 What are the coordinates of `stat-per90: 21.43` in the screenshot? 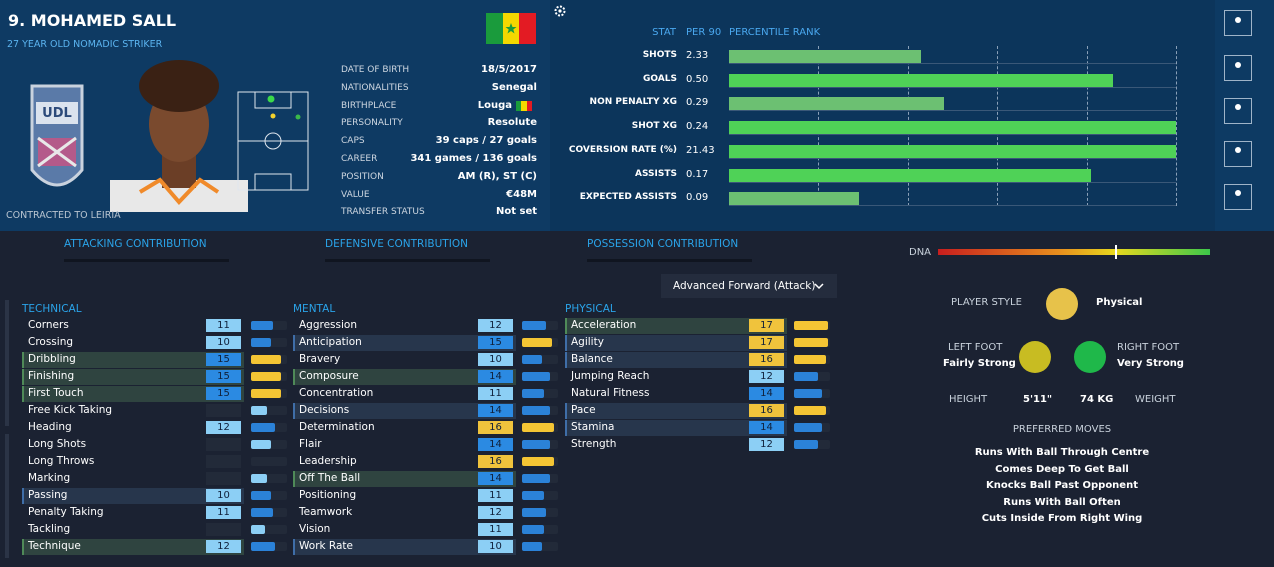 It's located at (700, 150).